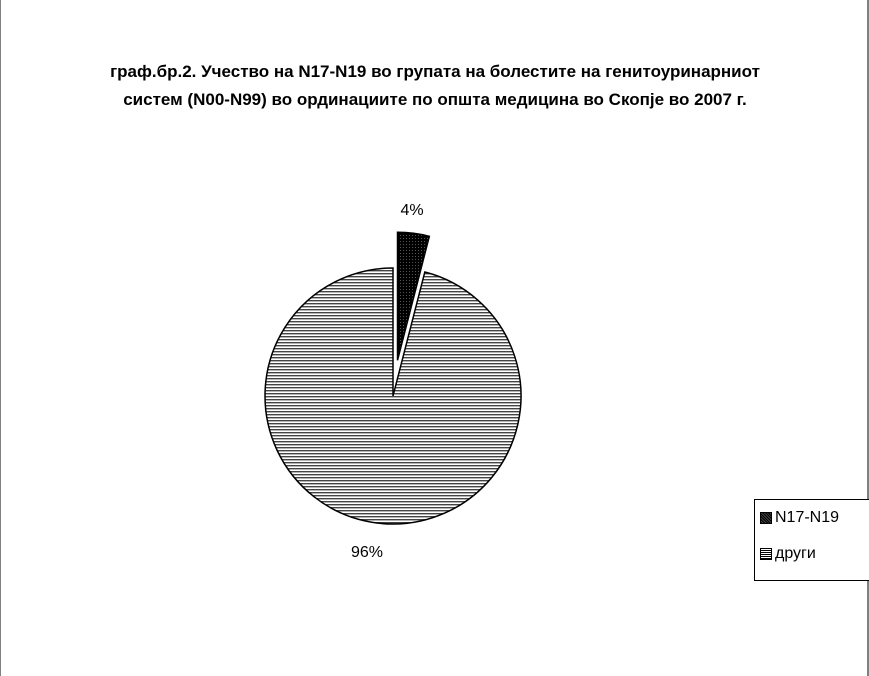 The image size is (869, 676). What do you see at coordinates (807, 517) in the screenshot?
I see `legend-label-n17-n19: N17-N19` at bounding box center [807, 517].